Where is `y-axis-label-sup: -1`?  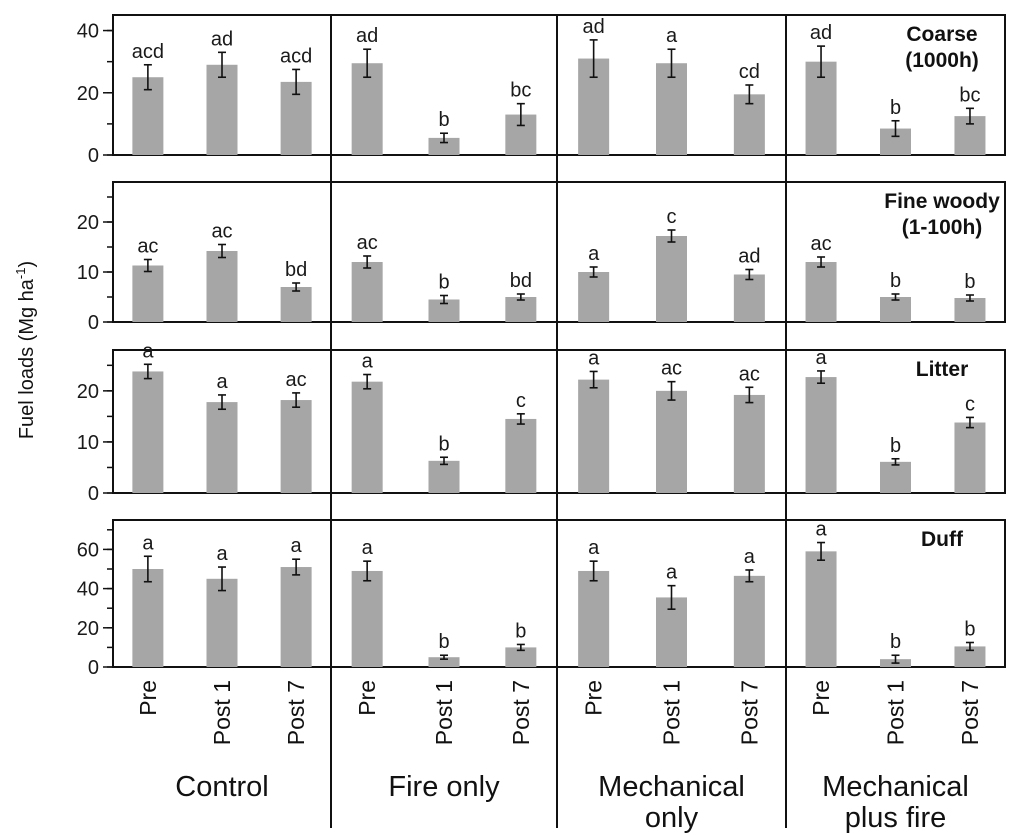 y-axis-label-sup: -1 is located at coordinates (20, 274).